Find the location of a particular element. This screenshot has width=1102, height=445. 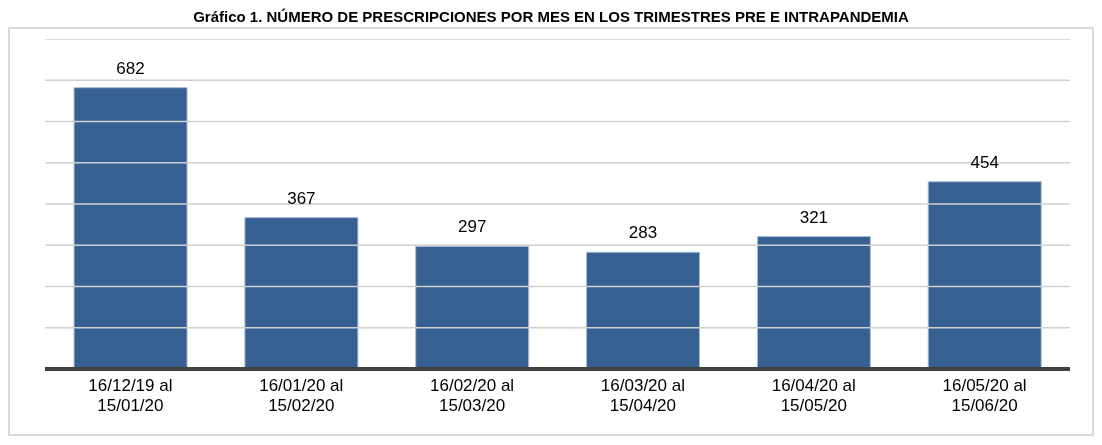

x-tick-label: 16/01/20 al 15/02/20 is located at coordinates (301, 395).